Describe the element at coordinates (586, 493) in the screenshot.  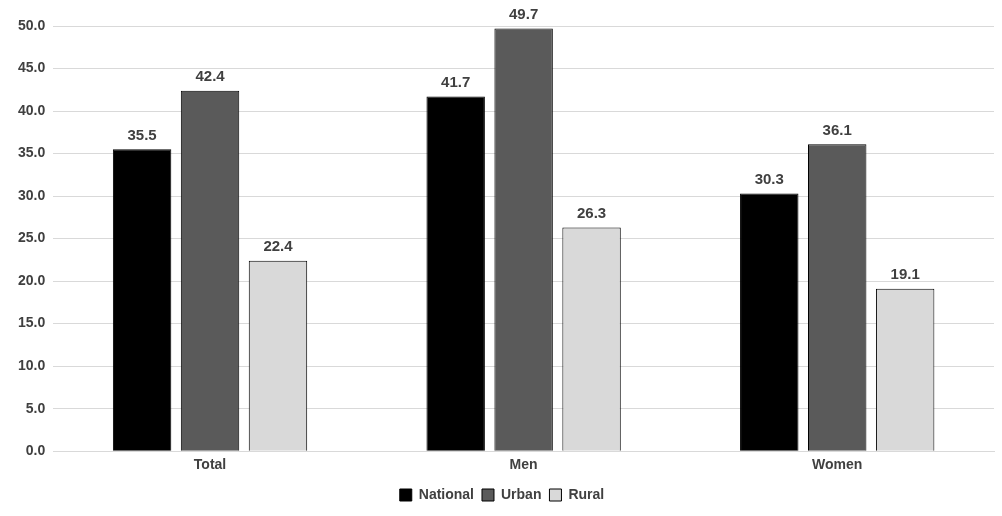
I see `legend-label: Rural` at that location.